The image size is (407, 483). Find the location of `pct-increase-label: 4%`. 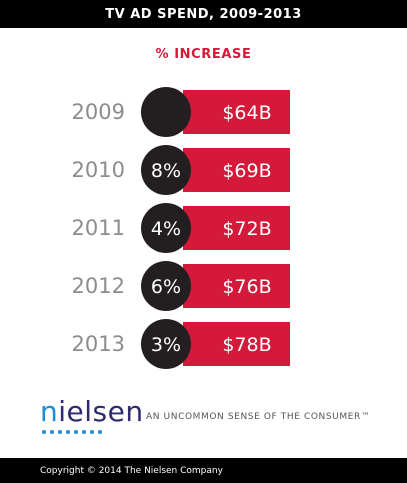

pct-increase-label: 4% is located at coordinates (166, 229).